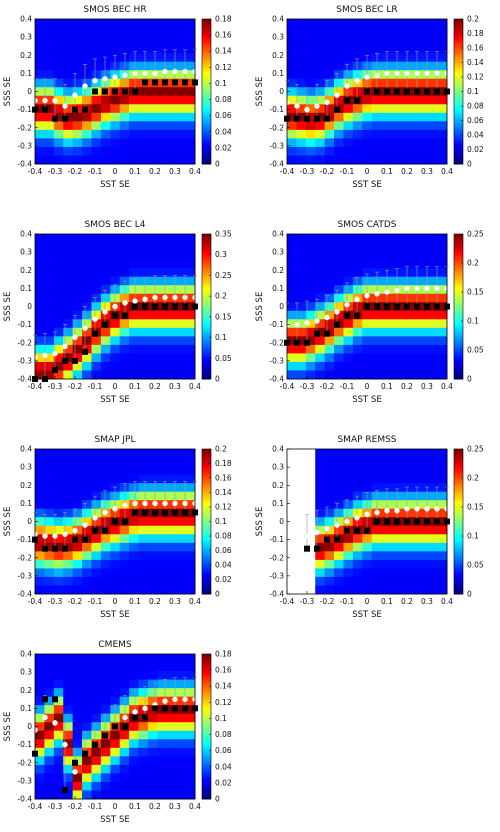 Image resolution: width=500 pixels, height=832 pixels. What do you see at coordinates (223, 358) in the screenshot?
I see `colorbar-tick-label: 0.05` at bounding box center [223, 358].